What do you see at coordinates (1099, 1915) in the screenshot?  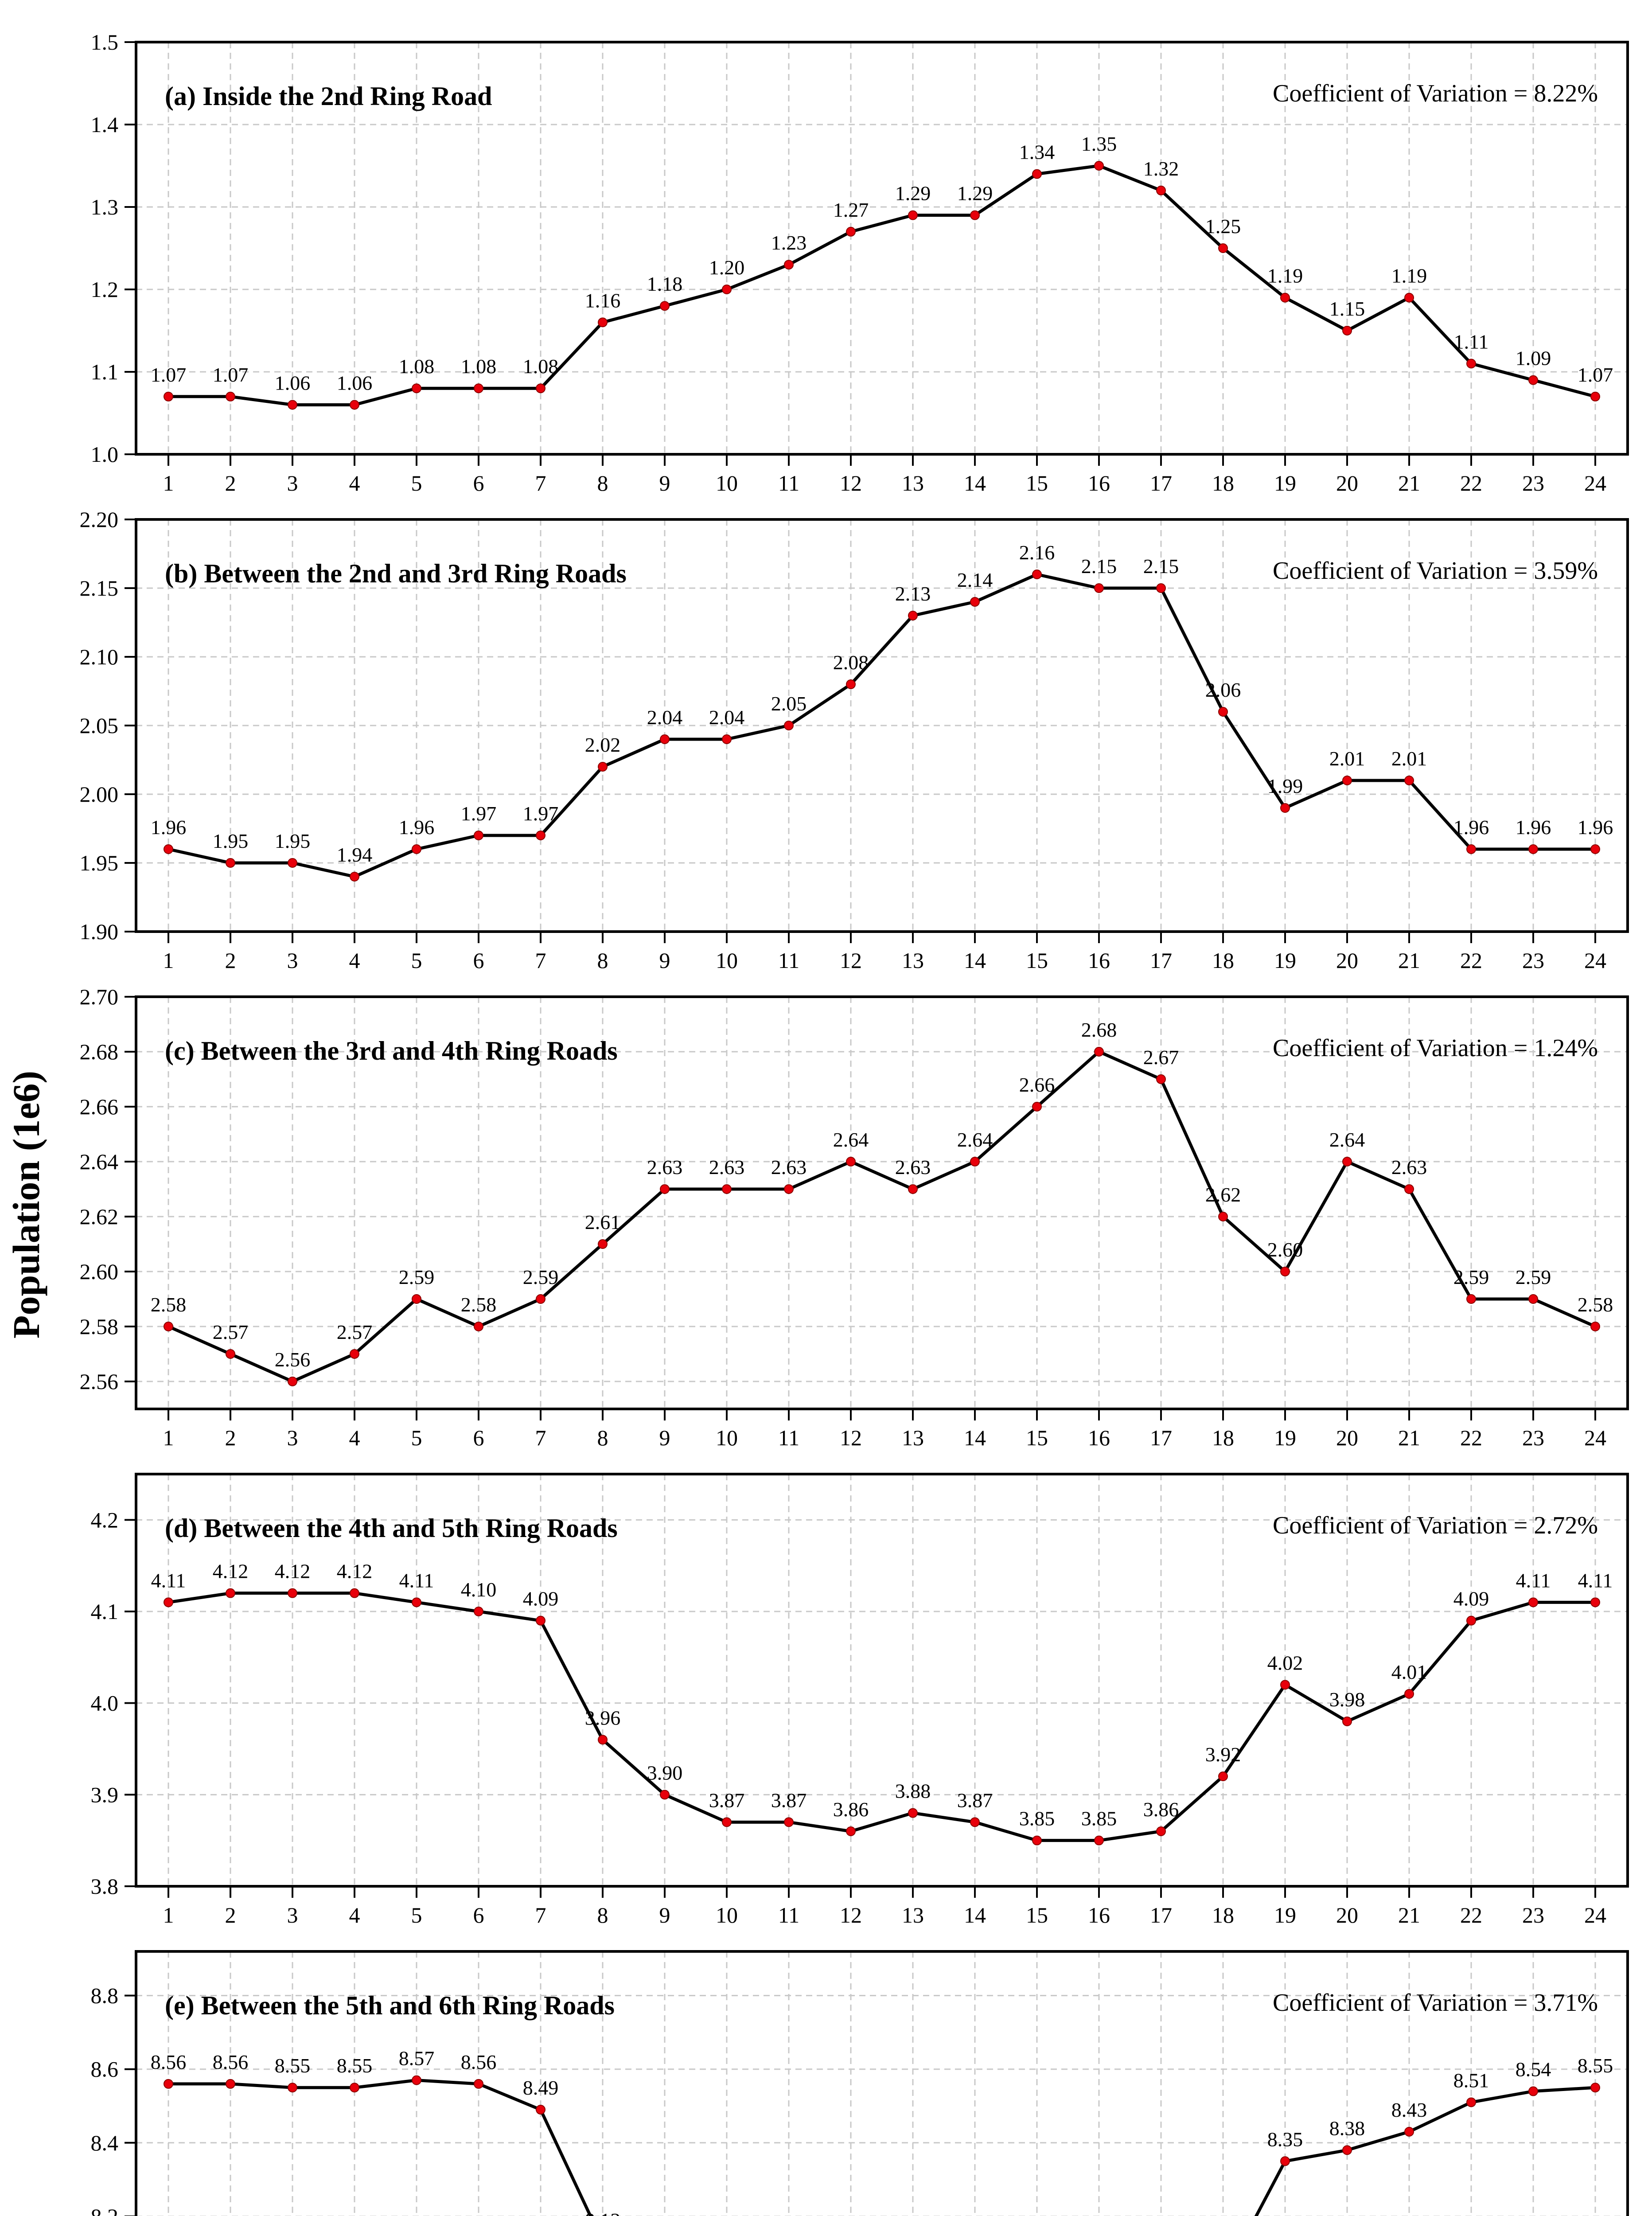 I see `x-tick-label: 16` at bounding box center [1099, 1915].